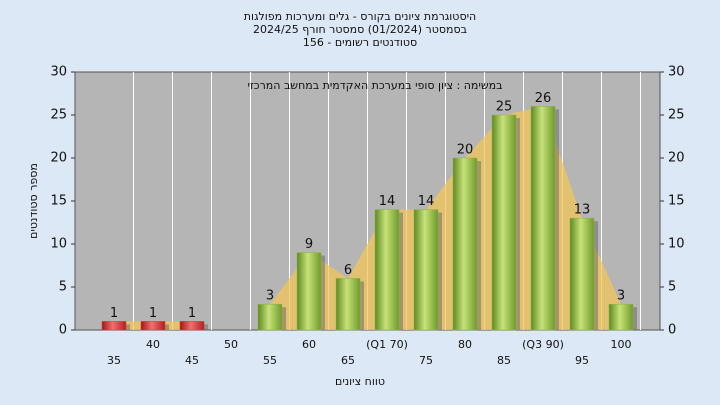  Describe the element at coordinates (309, 344) in the screenshot. I see `x-tick-label: 60` at that location.